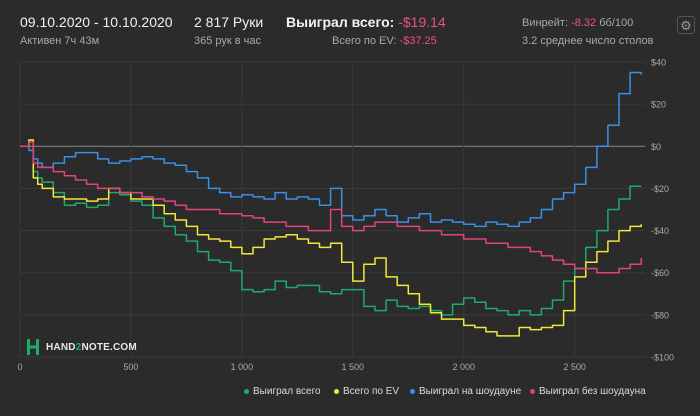  What do you see at coordinates (340, 22) in the screenshot?
I see `won-total-label: Выиграл всего:` at bounding box center [340, 22].